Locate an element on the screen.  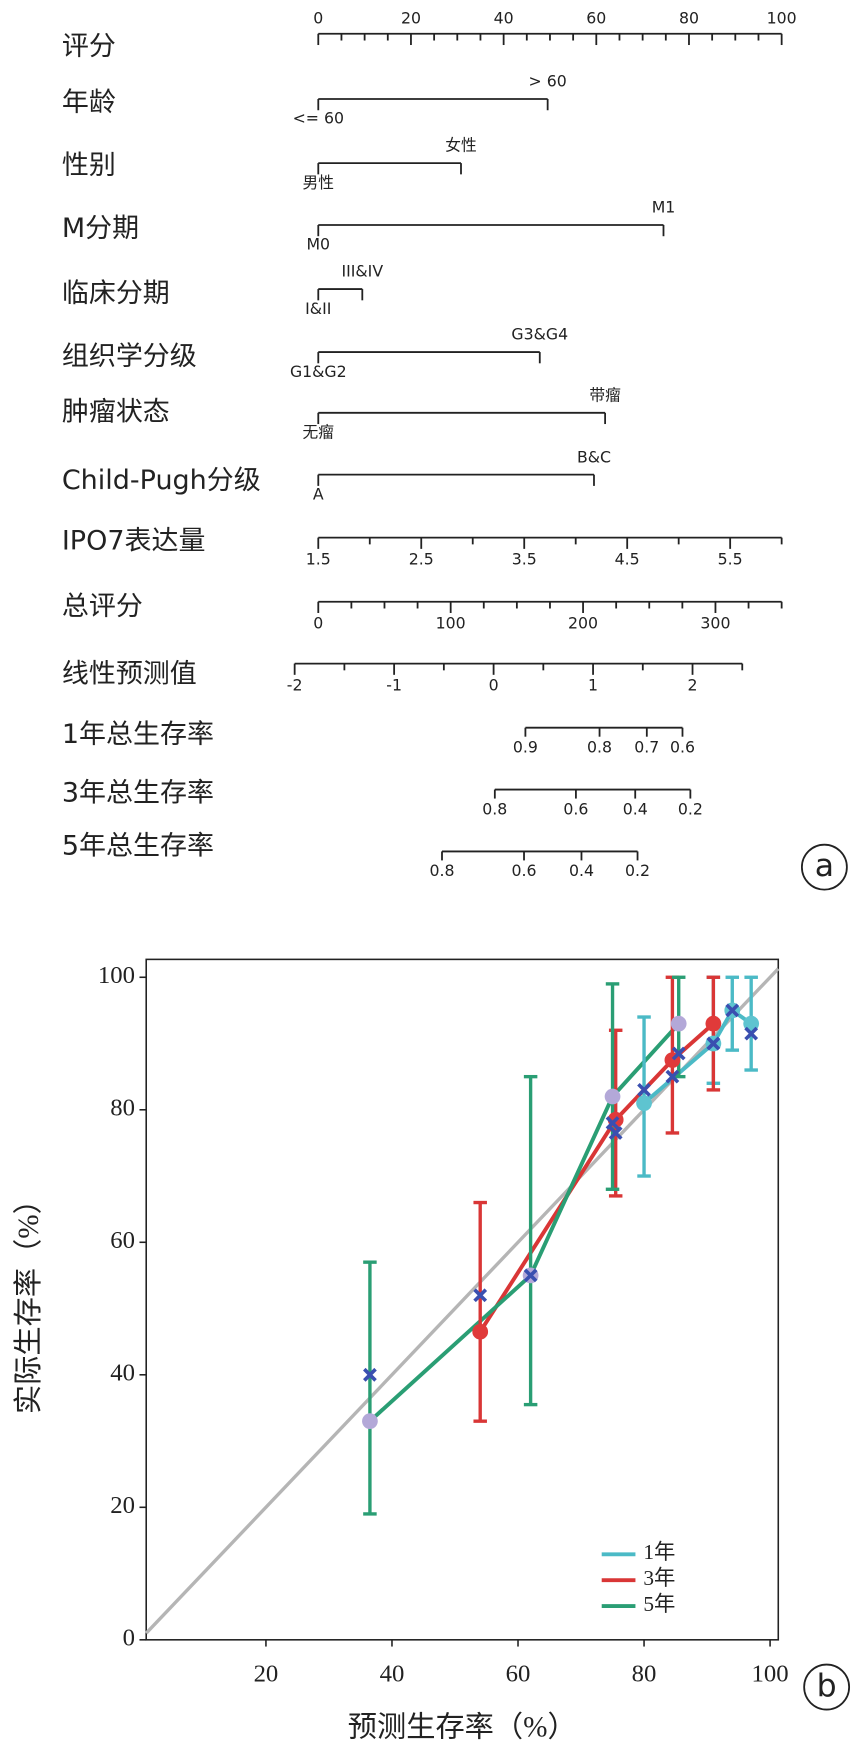
y-tick-label: 0 is located at coordinates (129, 1637).